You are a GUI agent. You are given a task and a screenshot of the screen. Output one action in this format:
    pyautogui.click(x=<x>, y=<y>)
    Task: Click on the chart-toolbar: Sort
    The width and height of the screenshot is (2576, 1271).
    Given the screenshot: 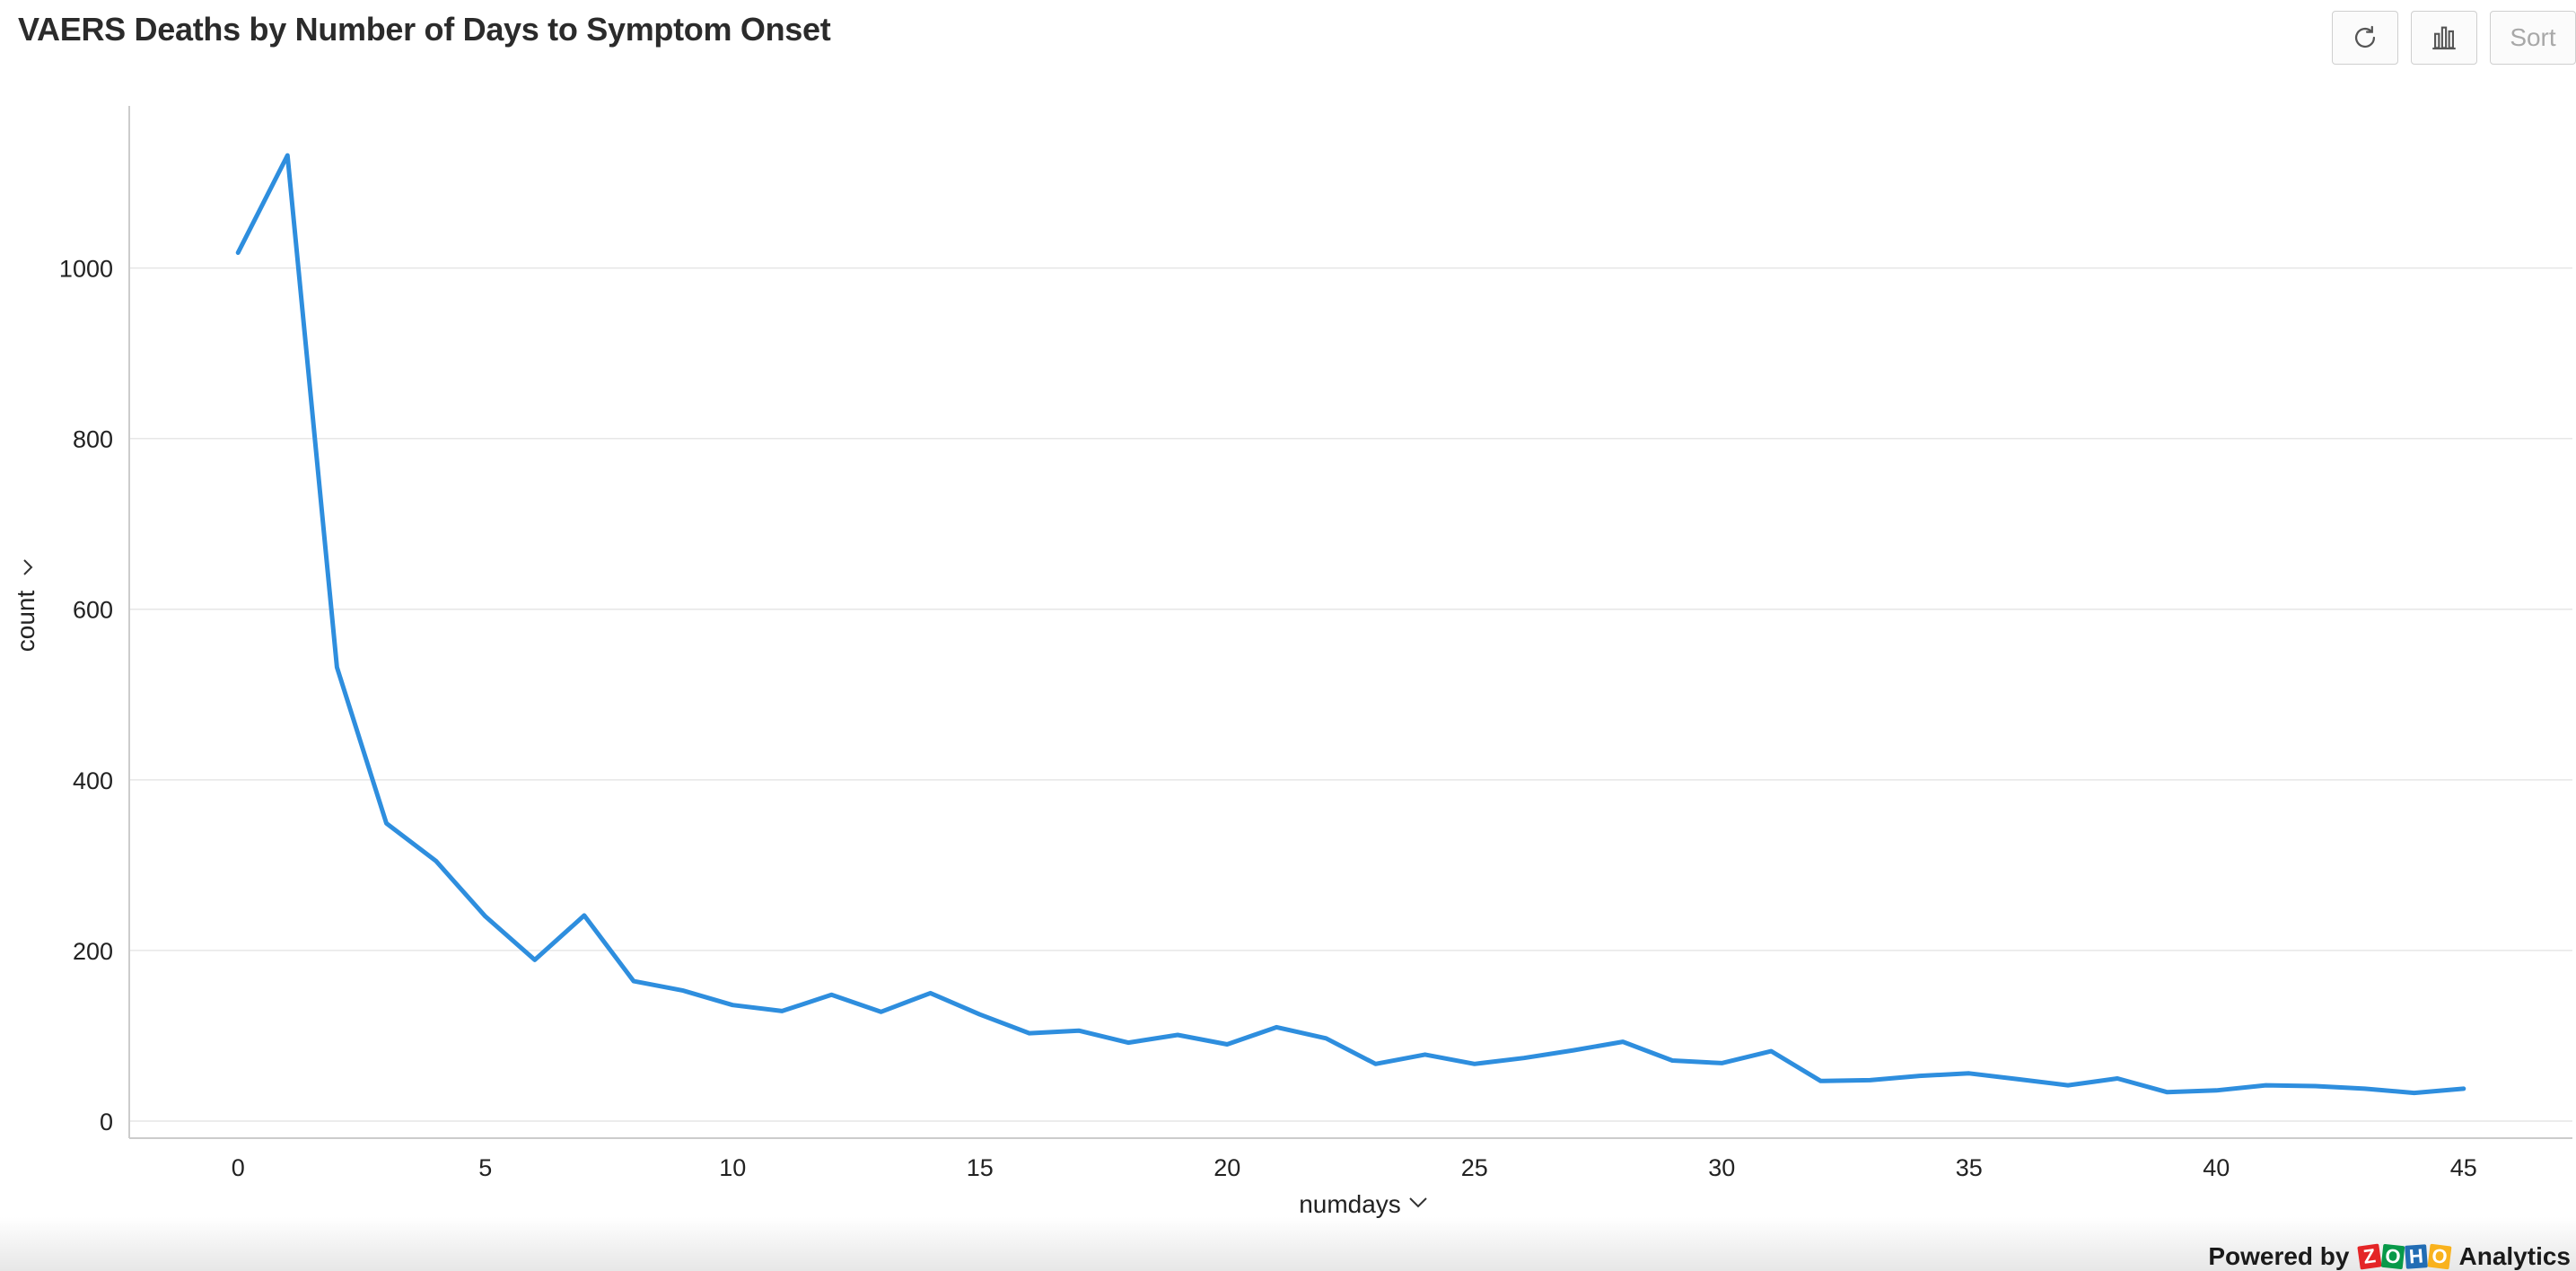 What is the action you would take?
    pyautogui.click(x=2454, y=38)
    